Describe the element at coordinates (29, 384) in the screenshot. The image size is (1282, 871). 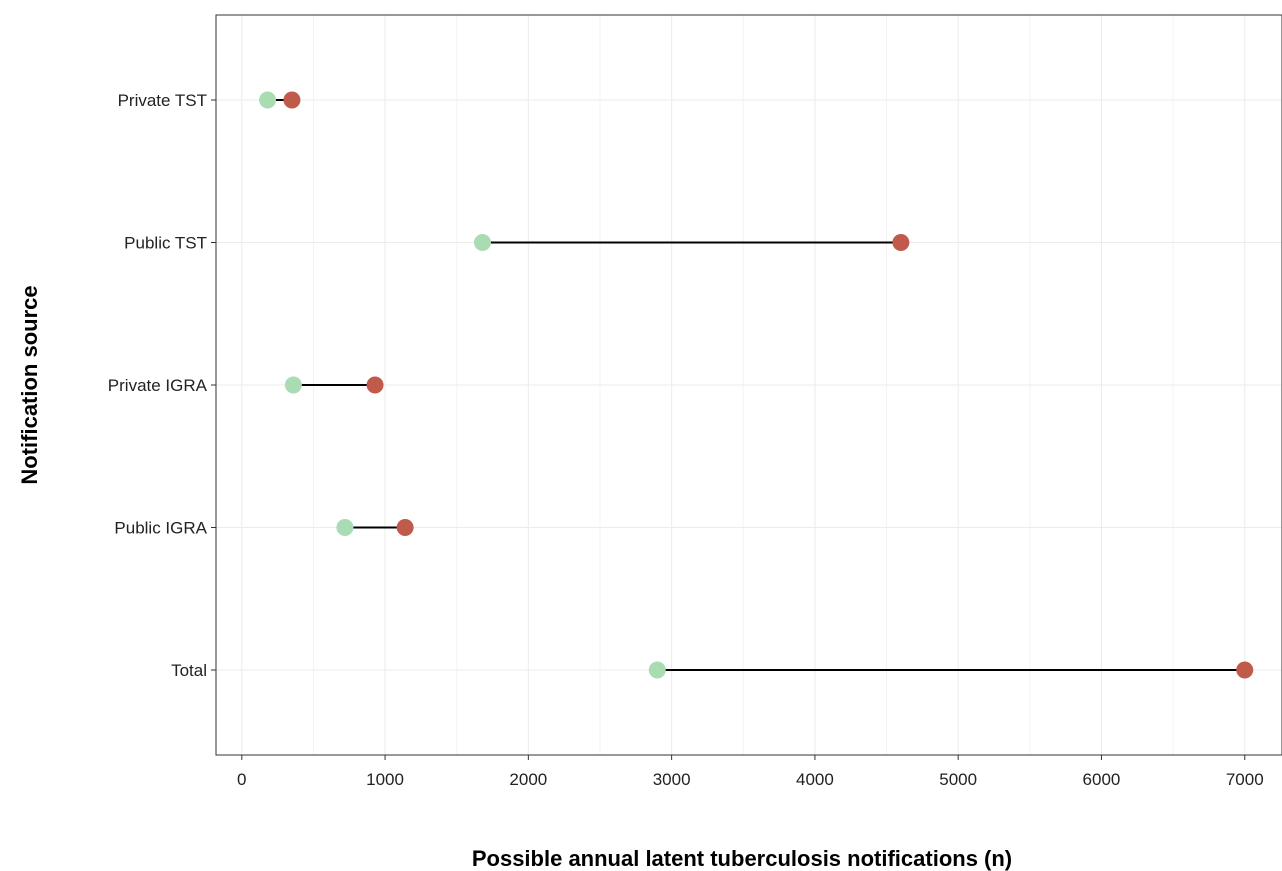
I see `y-axis-title: Notification source` at that location.